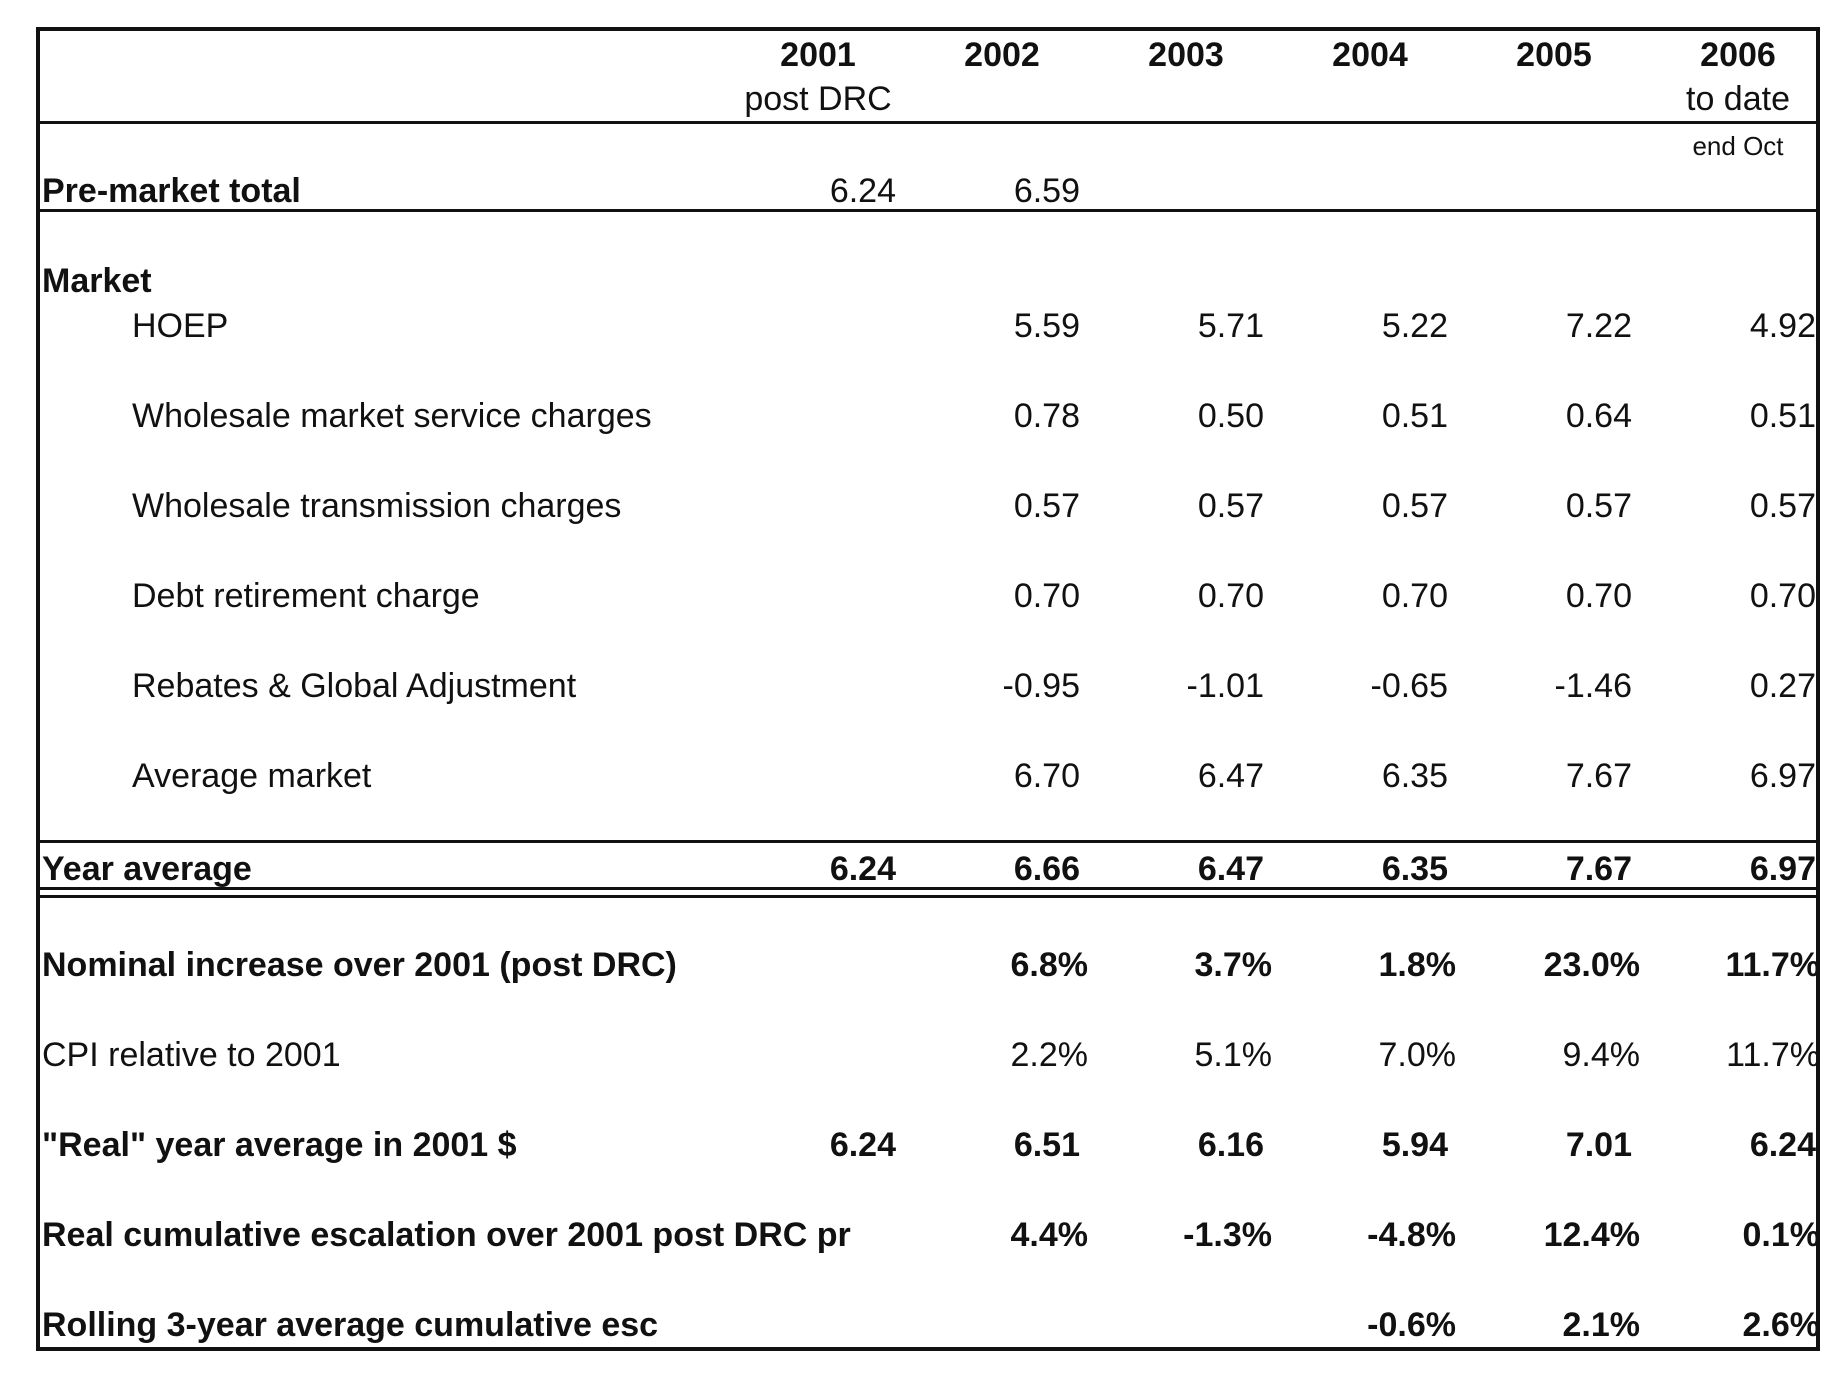  I want to click on pre-market-label: Pre-market total, so click(171, 191).